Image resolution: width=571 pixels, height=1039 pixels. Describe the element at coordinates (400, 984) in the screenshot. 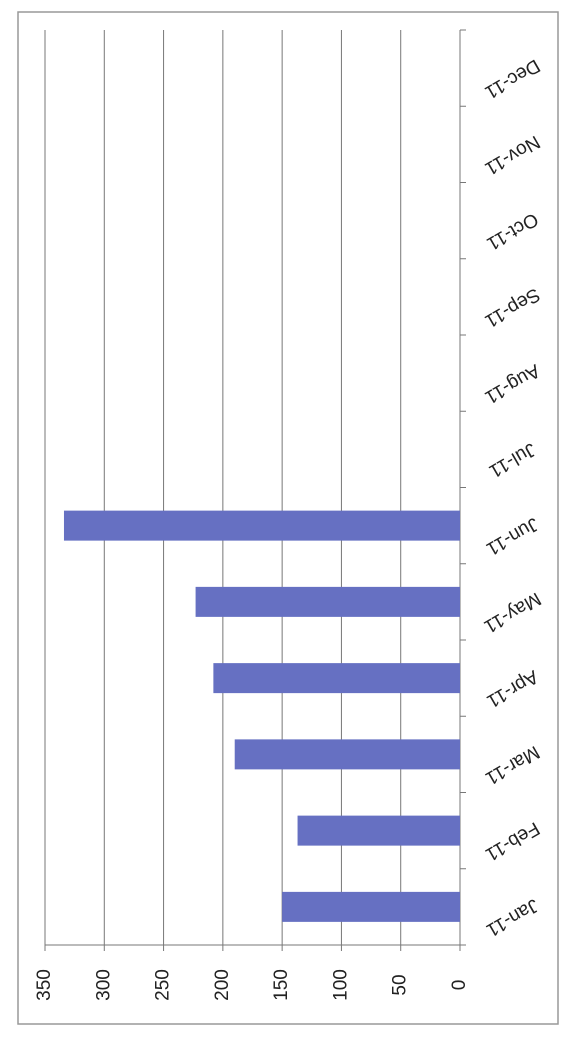

I see `x-tick-label: 50` at that location.